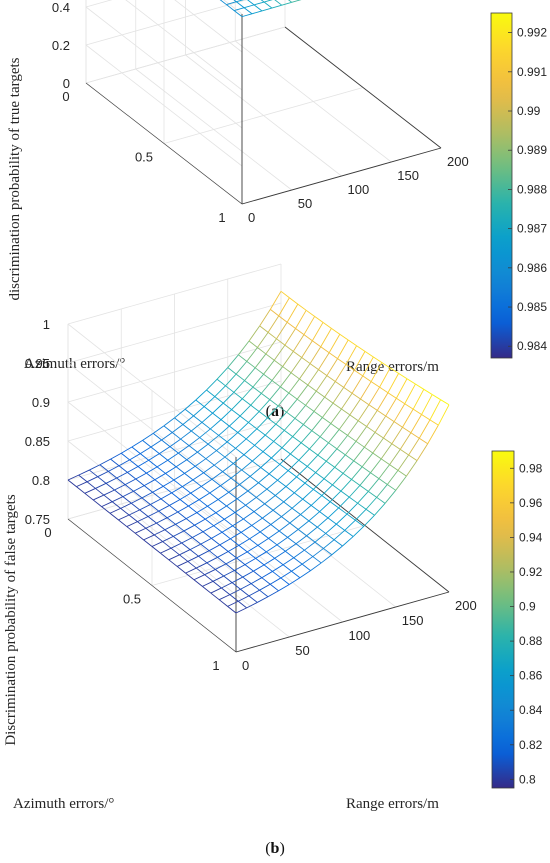 The width and height of the screenshot is (550, 863). I want to click on grid-line, so click(174, 372).